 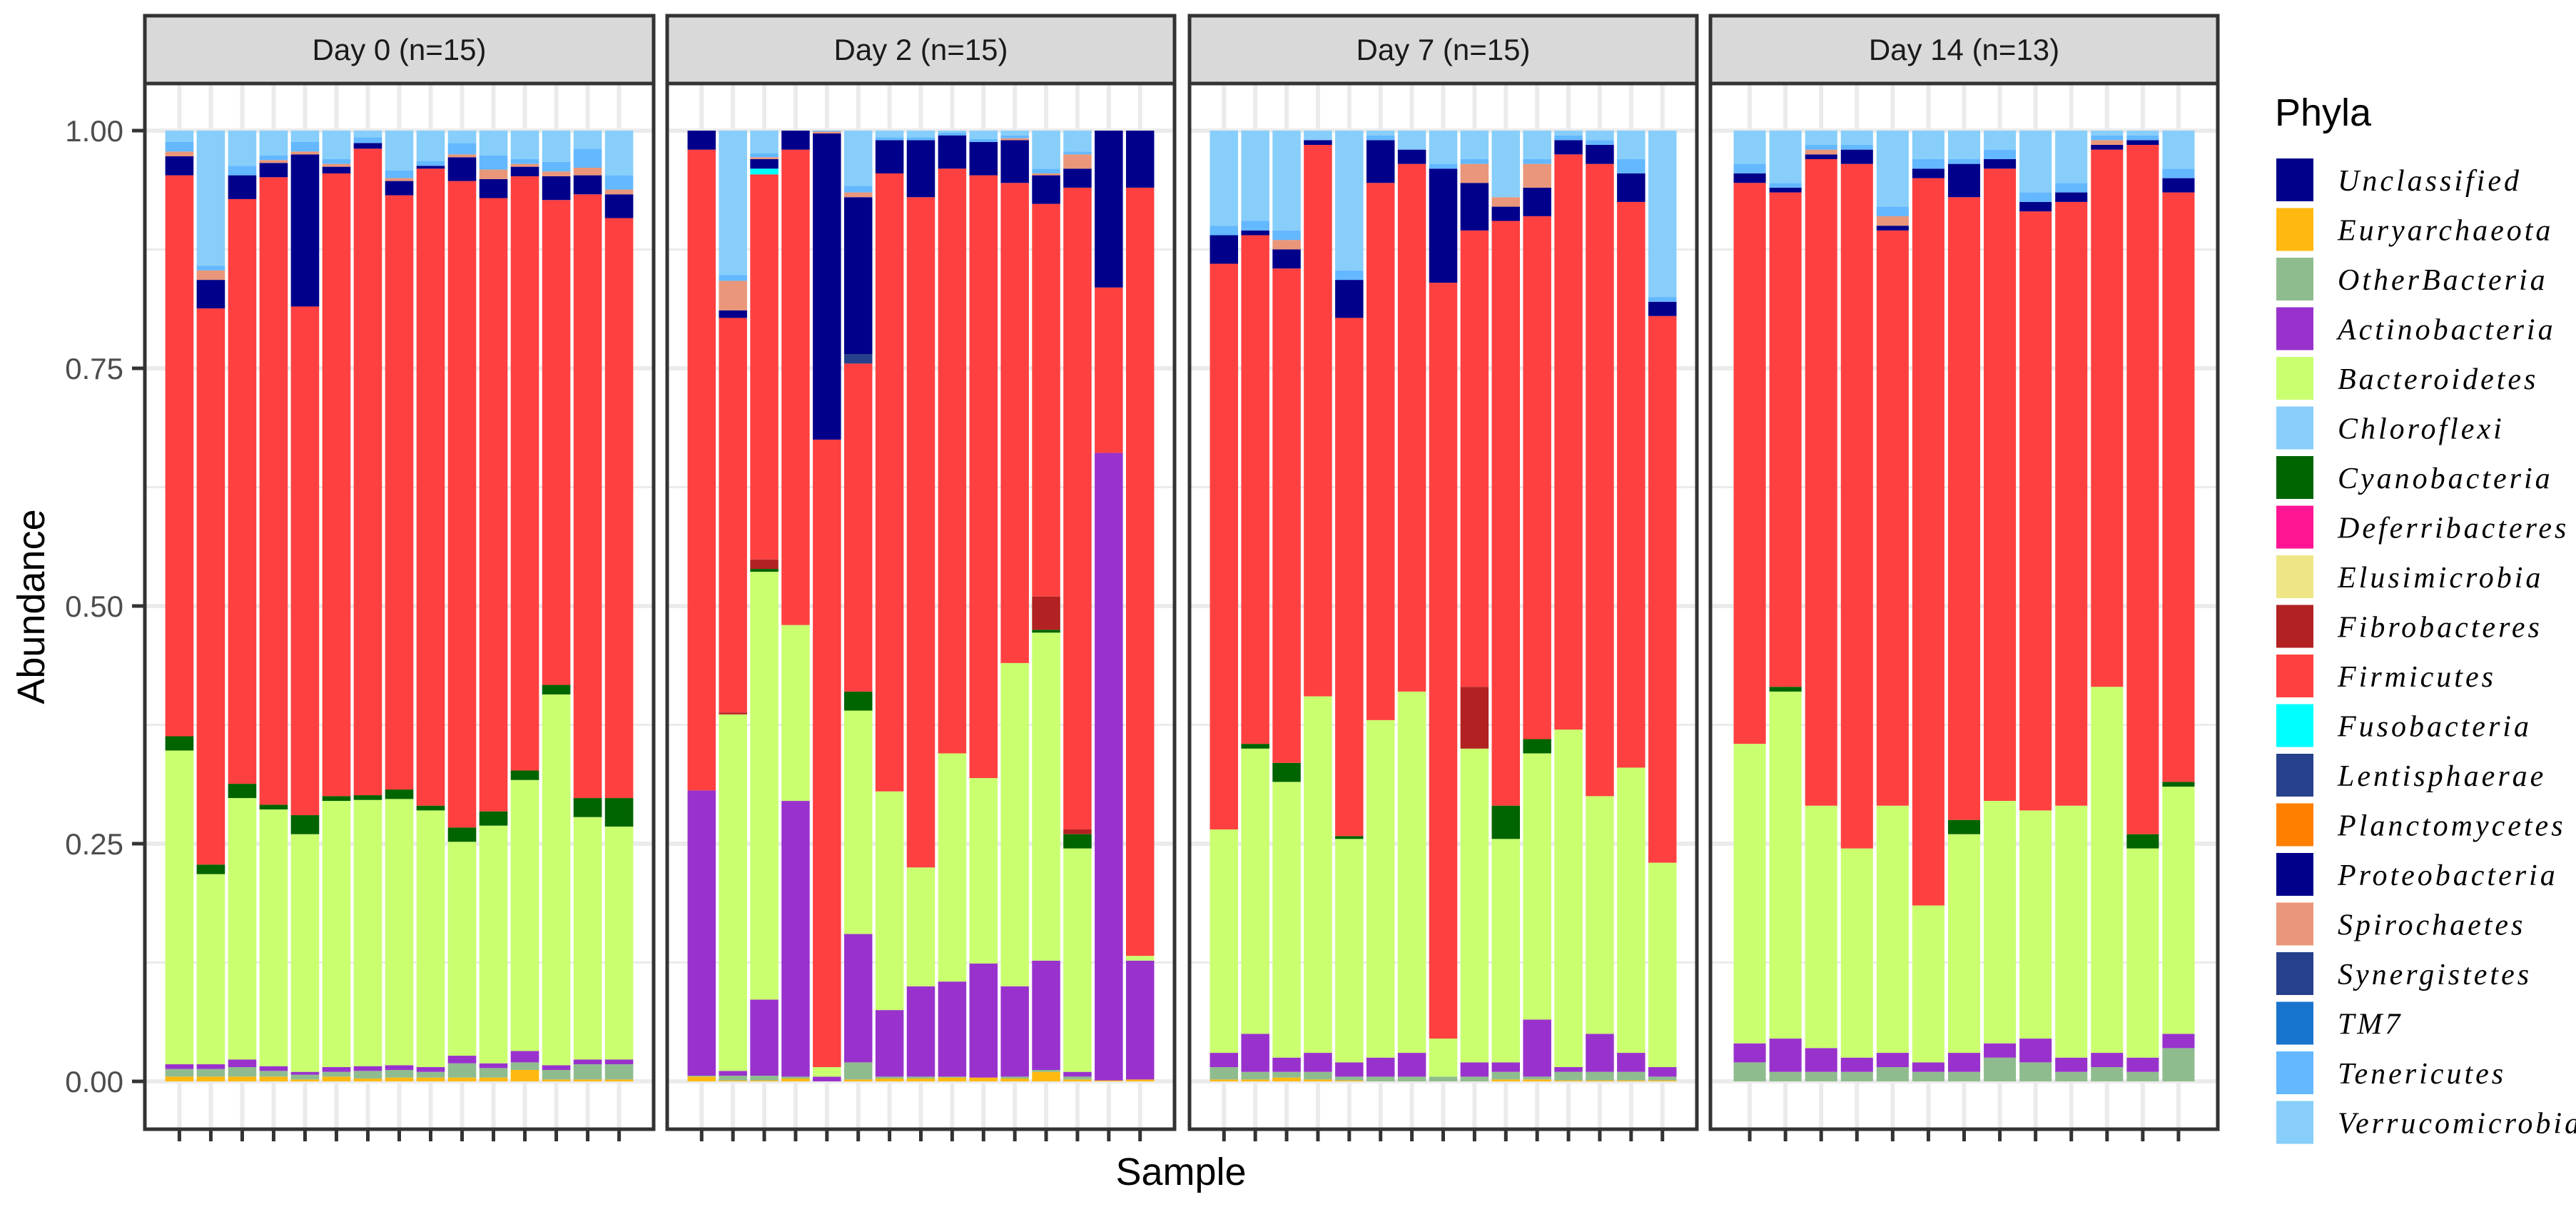 What do you see at coordinates (2426, 1122) in the screenshot?
I see `legend-item: Verrucomicrobia` at bounding box center [2426, 1122].